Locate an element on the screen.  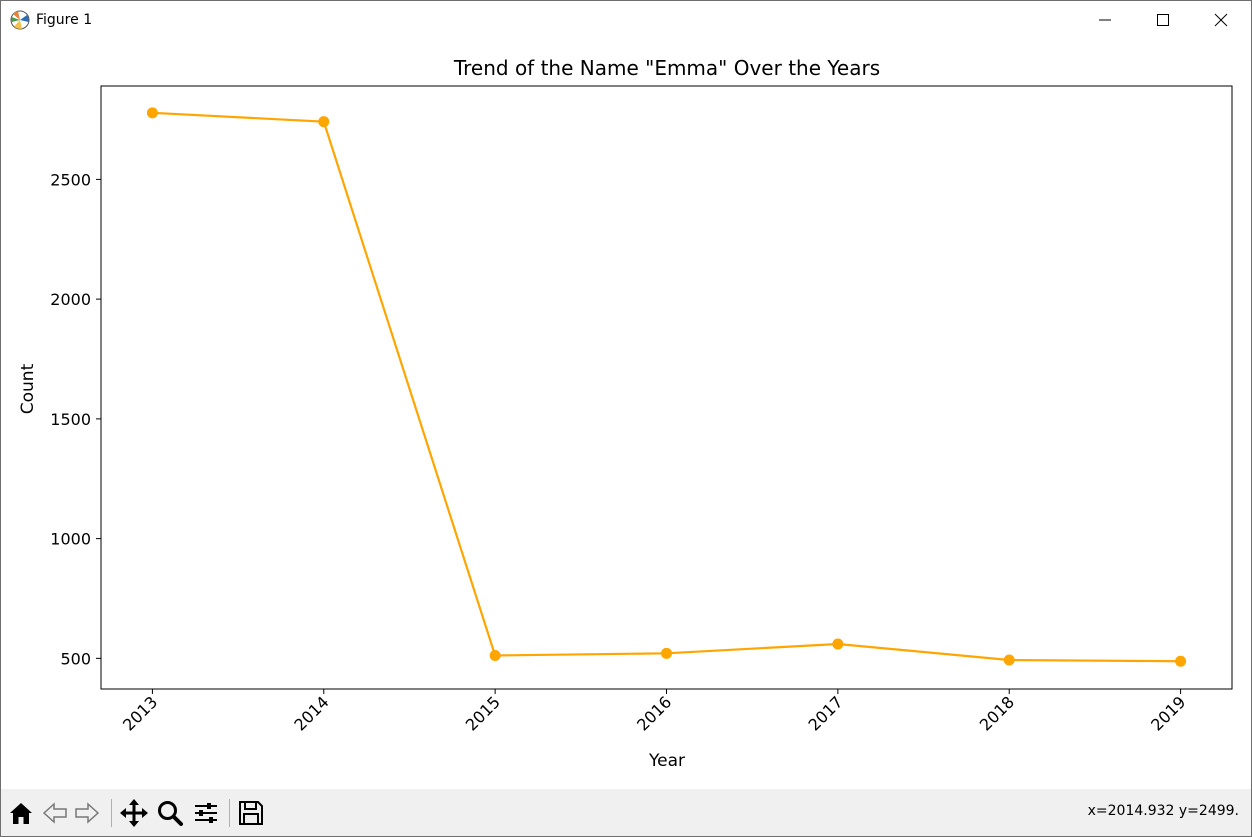
y-tick-label: 2000 is located at coordinates (70, 299).